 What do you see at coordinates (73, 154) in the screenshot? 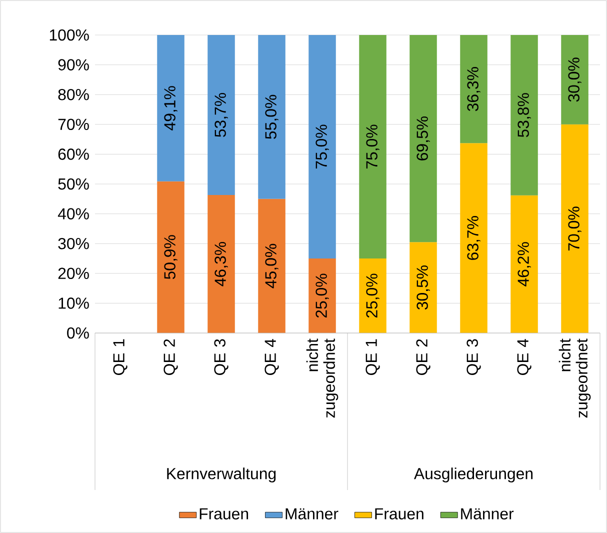
I see `y-tick-label: 60%` at bounding box center [73, 154].